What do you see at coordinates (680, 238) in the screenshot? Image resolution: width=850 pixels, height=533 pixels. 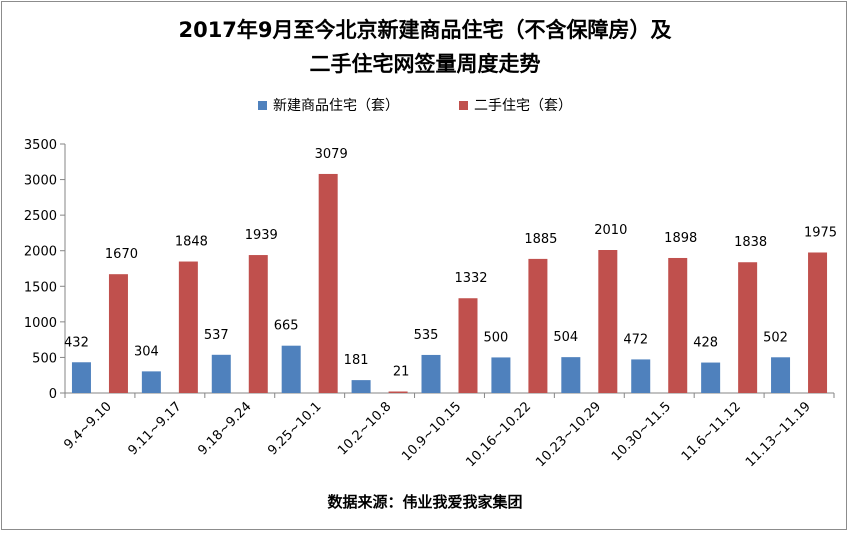 I see `data-label: 1898` at bounding box center [680, 238].